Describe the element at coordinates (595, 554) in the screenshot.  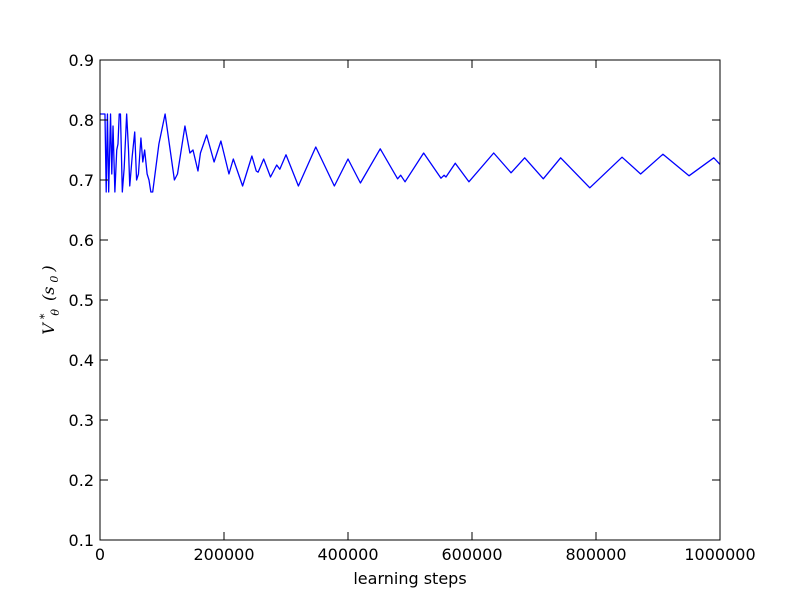
I see `x-tick-label: 800000` at that location.